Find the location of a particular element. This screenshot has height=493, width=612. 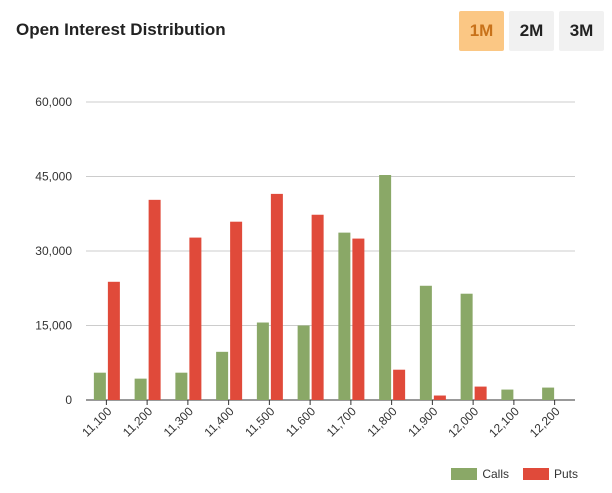

x-tick-label: 11,900 is located at coordinates (422, 421).